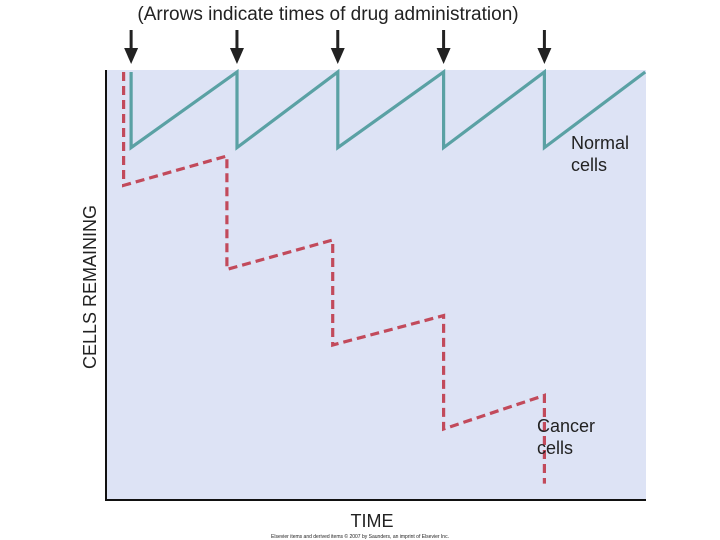 The image size is (720, 540). I want to click on legend-cancer-line-2: cells, so click(555, 448).